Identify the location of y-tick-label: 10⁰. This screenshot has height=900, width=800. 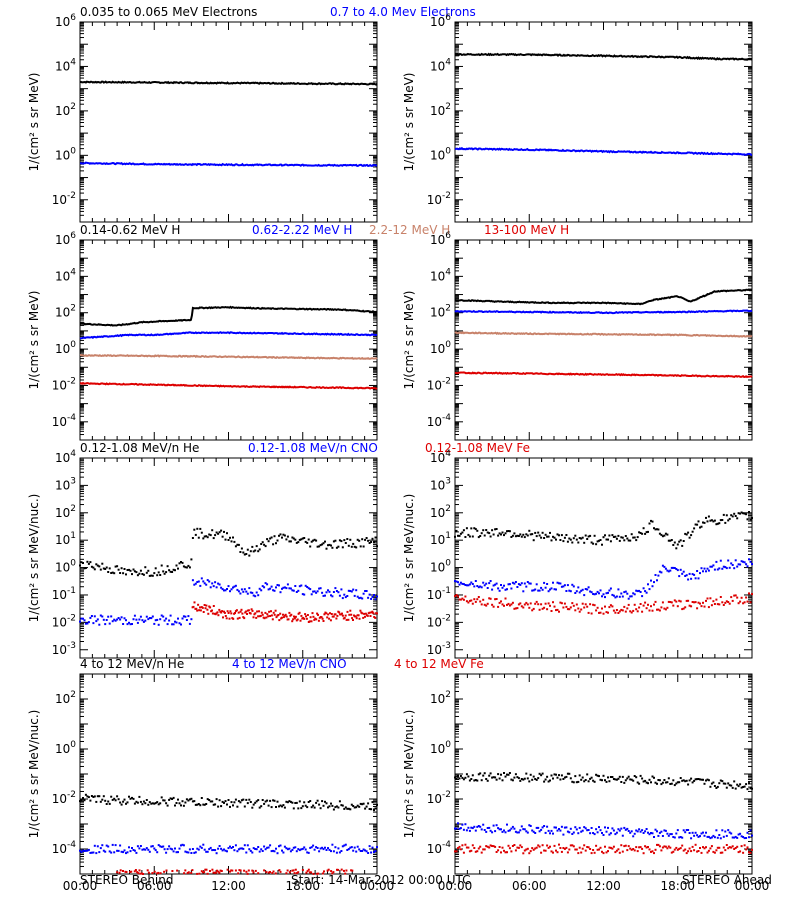
(65, 567).